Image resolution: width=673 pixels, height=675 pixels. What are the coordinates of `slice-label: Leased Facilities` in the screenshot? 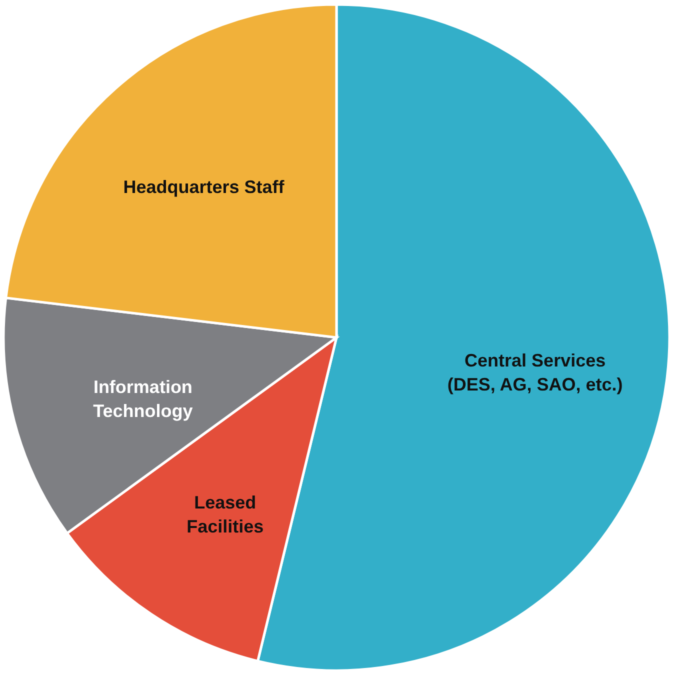 It's located at (225, 514).